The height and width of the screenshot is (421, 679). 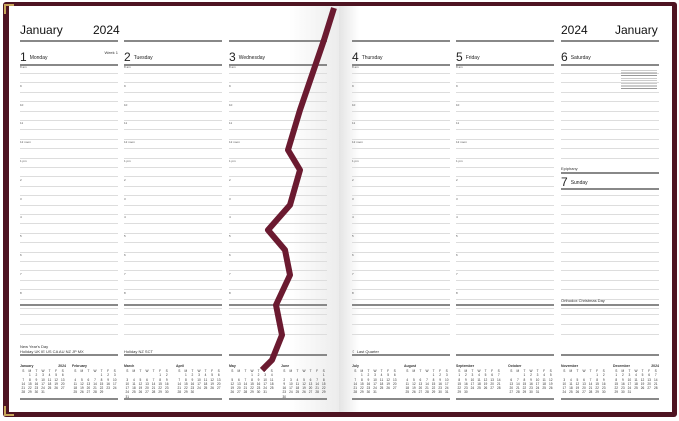 I want to click on calendar-day: 1, so click(x=433, y=375).